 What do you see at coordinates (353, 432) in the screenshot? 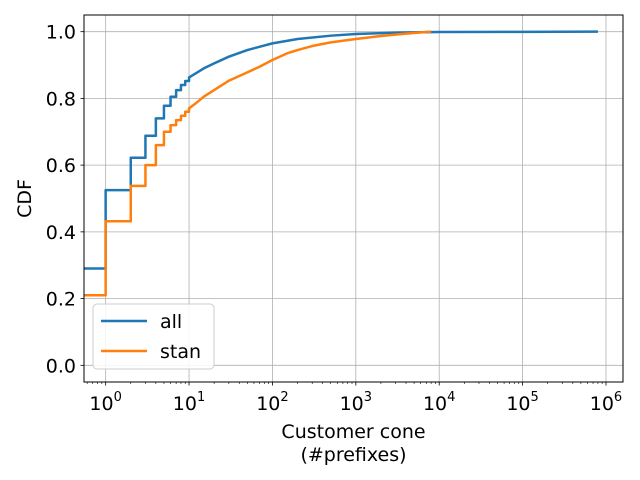
I see `x-axis-label-line-1: Customer cone` at bounding box center [353, 432].